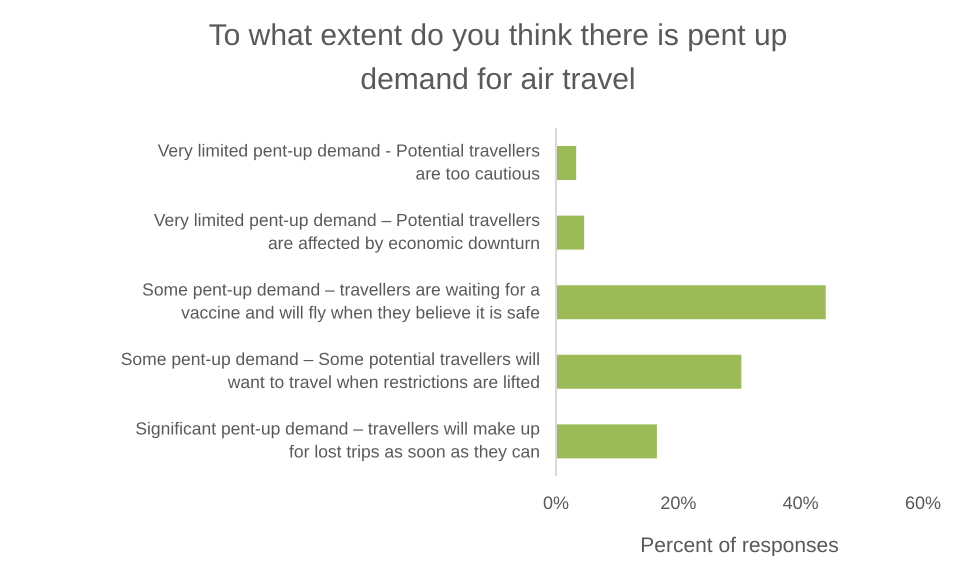 Image resolution: width=961 pixels, height=580 pixels. What do you see at coordinates (498, 58) in the screenshot?
I see `chart-title: To what extent do you think there is pent up demand for air travel` at bounding box center [498, 58].